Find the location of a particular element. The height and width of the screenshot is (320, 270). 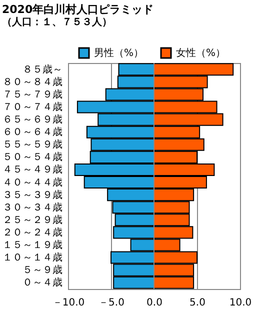

x-tick-label: 5.0 is located at coordinates (198, 303).